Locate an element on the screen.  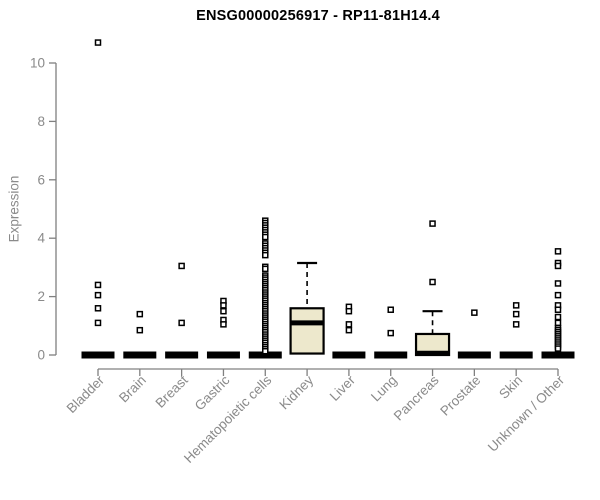
x-tick-label: Bladder is located at coordinates (86, 394).